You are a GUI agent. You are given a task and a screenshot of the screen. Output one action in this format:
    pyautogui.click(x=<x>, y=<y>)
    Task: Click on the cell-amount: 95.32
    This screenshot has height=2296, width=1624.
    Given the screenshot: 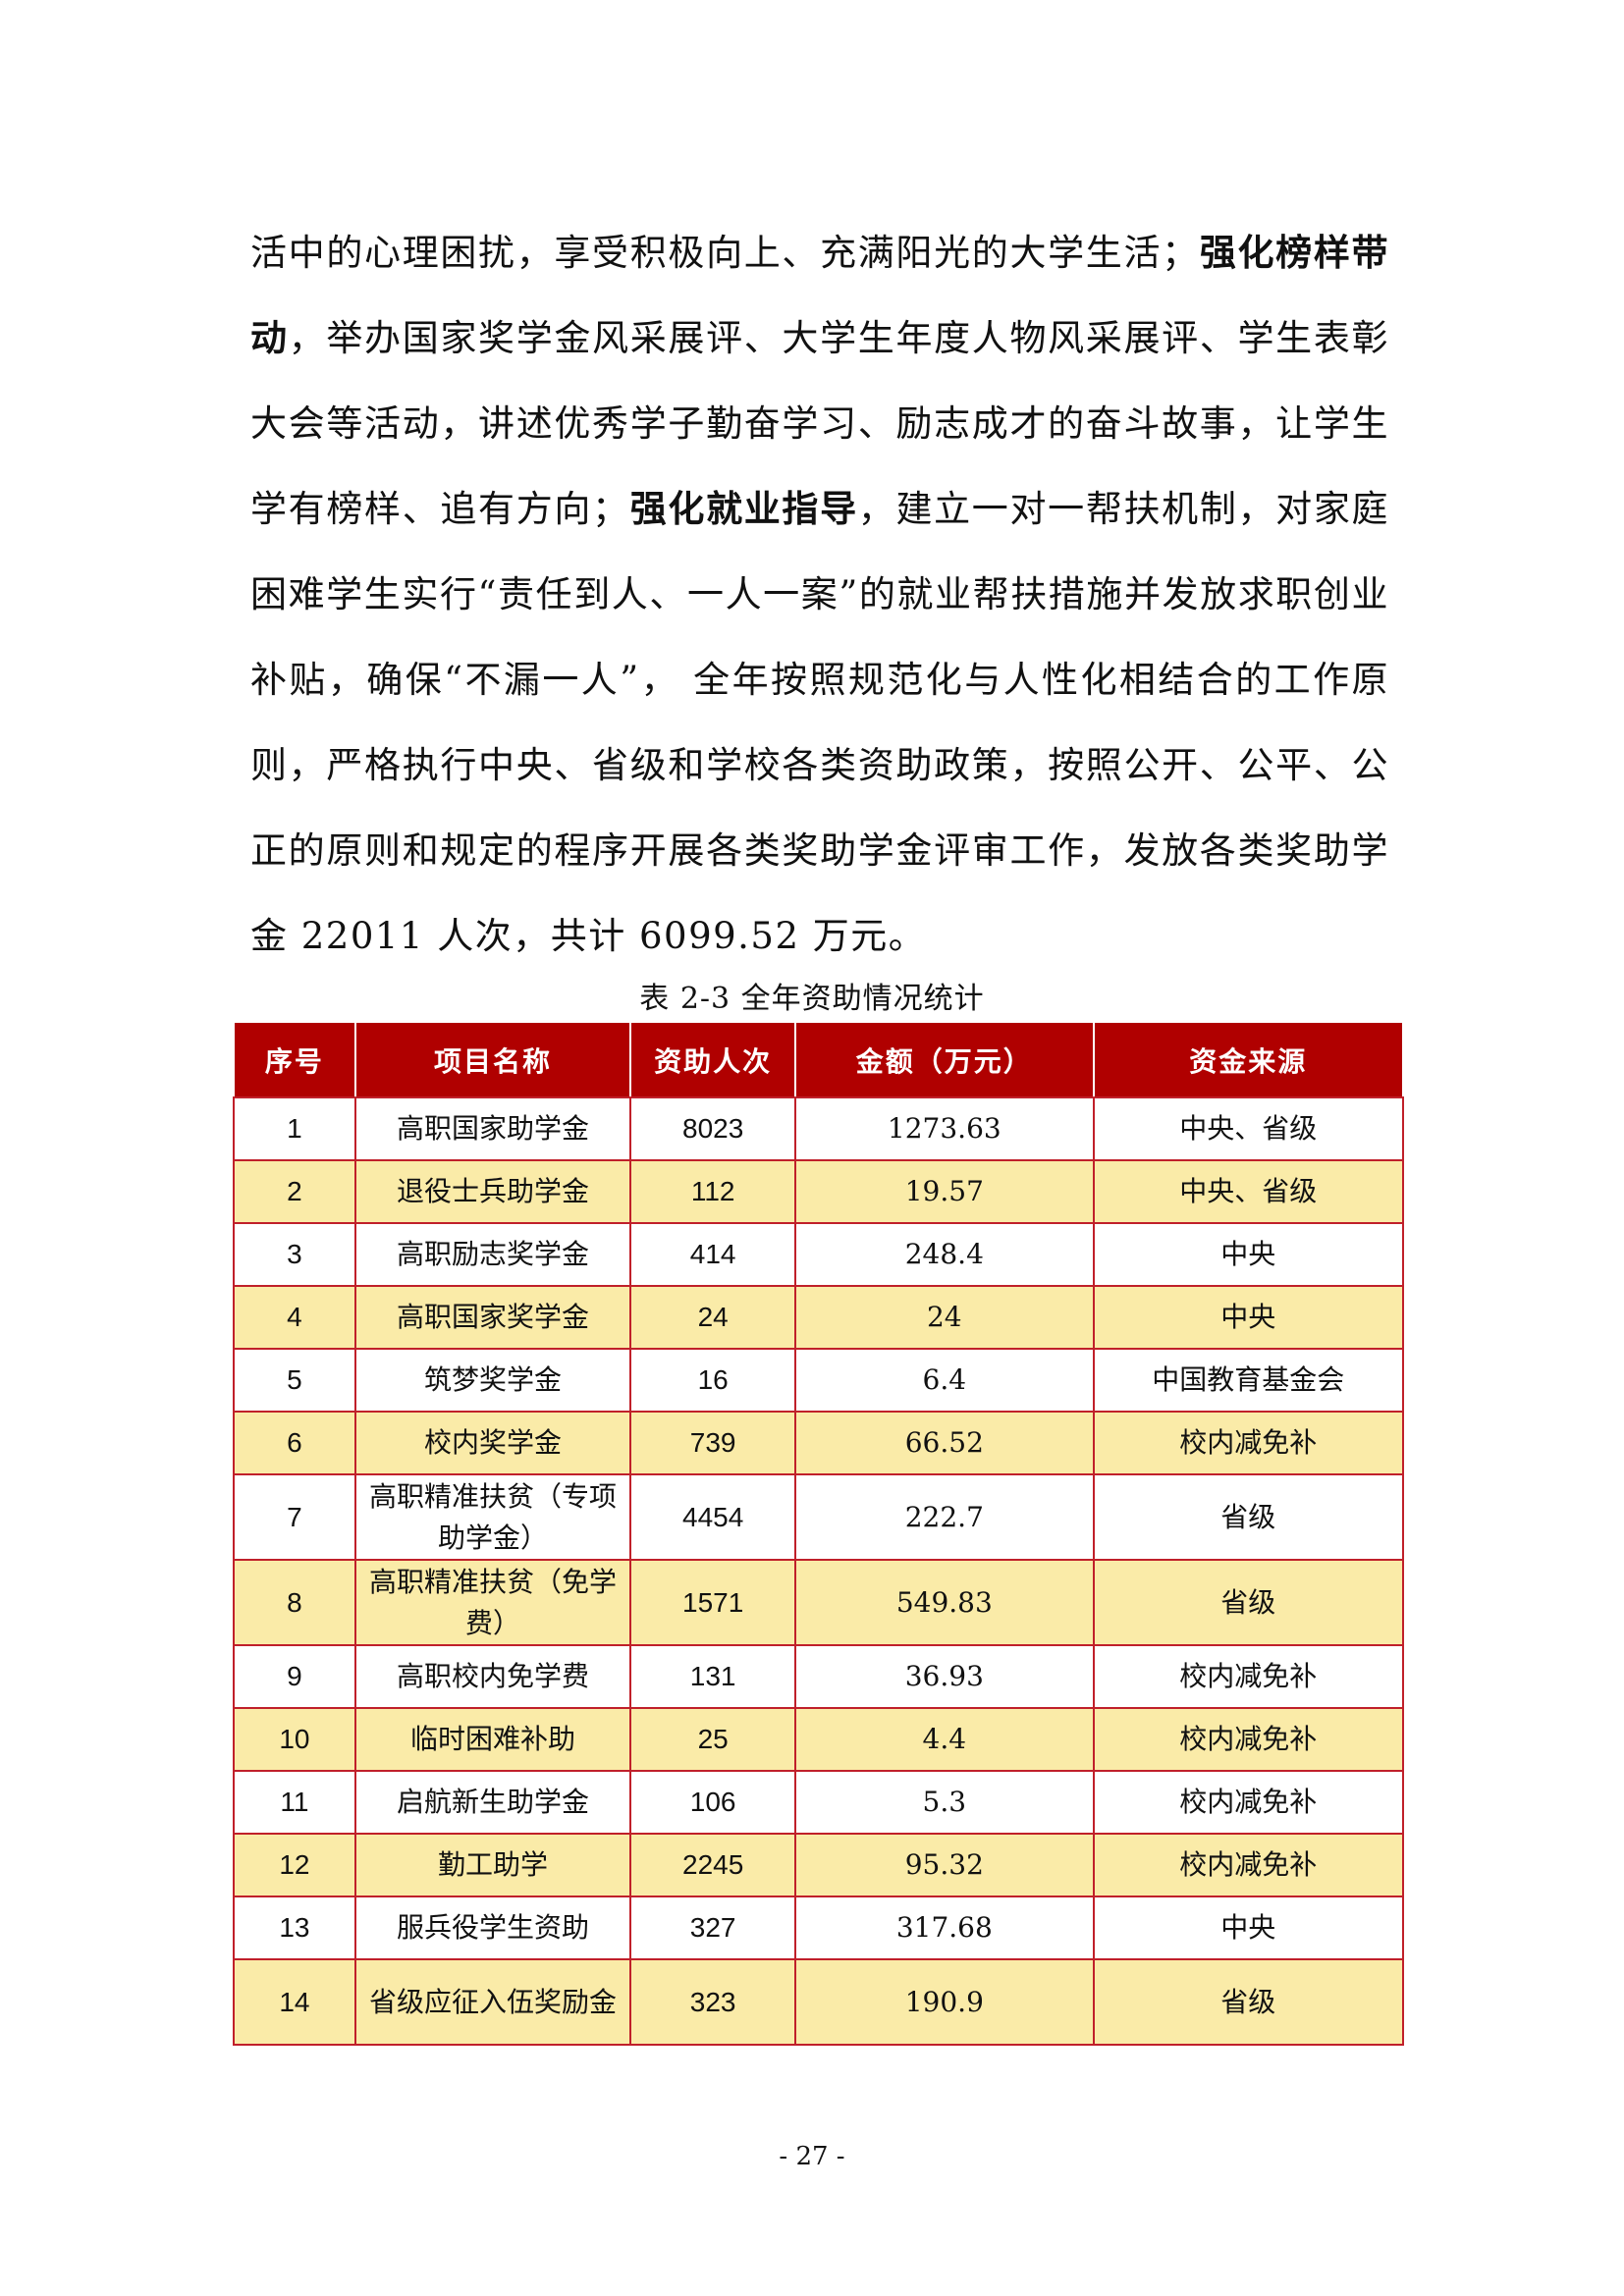 What is the action you would take?
    pyautogui.click(x=944, y=1865)
    